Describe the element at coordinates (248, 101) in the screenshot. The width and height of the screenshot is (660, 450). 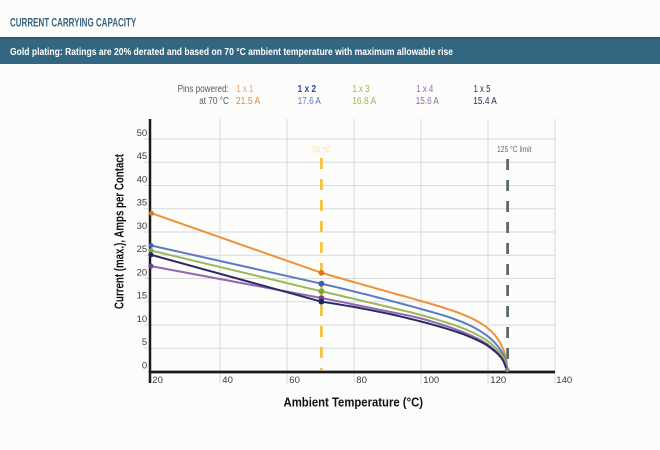
I see `svg-text: 21.5 A` at that location.